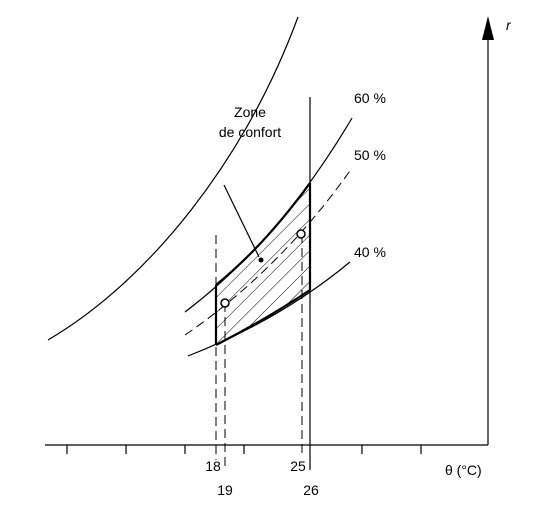  Describe the element at coordinates (311, 490) in the screenshot. I see `x-tick-label: 26` at that location.